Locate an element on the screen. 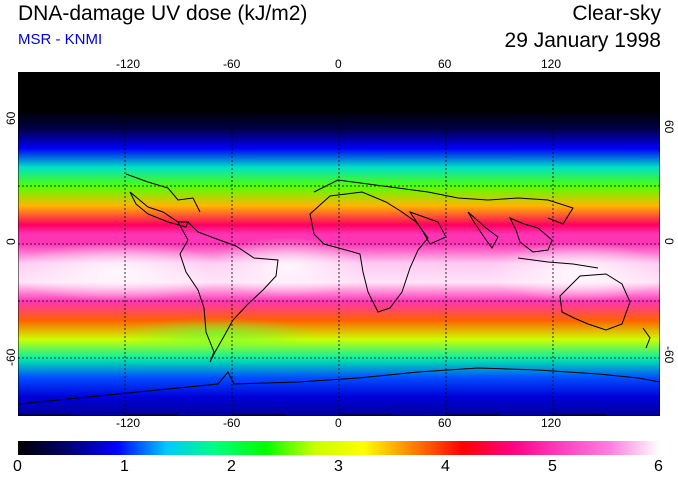 This screenshot has height=480, width=678. lon-tick-bottom: 60 is located at coordinates (445, 423).